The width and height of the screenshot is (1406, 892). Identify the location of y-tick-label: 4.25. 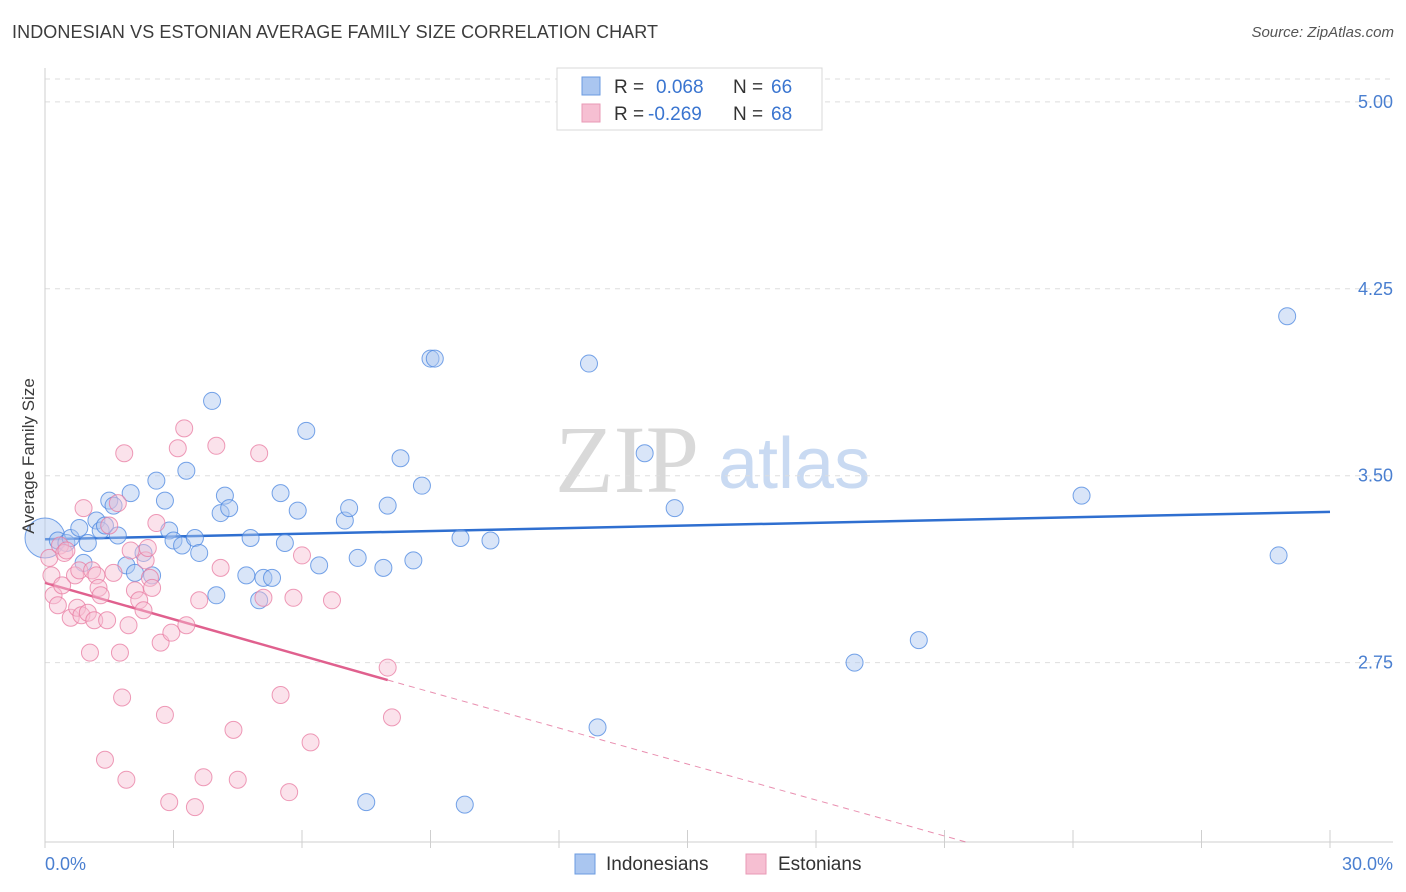
(1375, 289).